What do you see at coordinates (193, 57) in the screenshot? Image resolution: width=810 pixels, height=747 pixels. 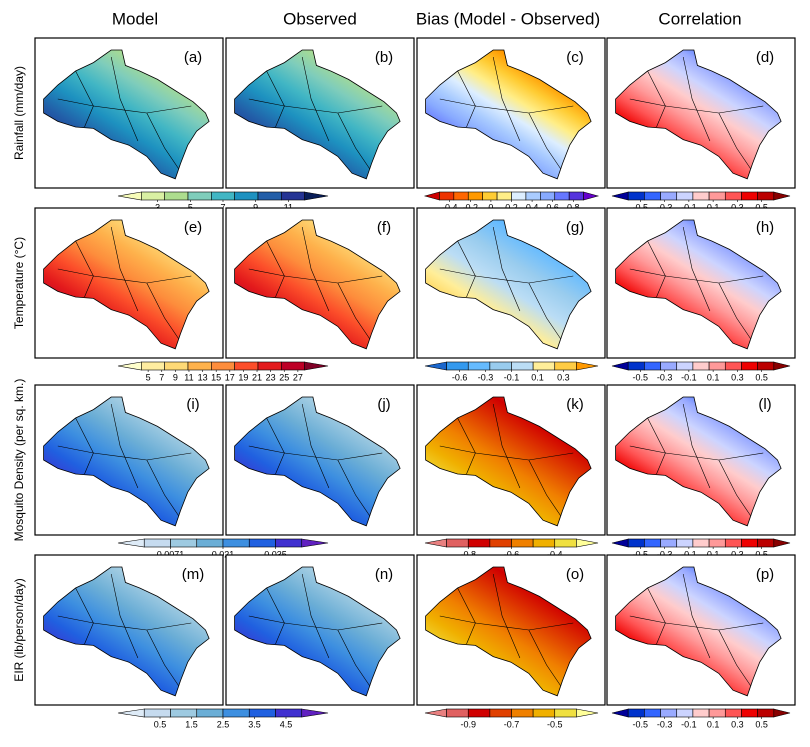 I see `panel-label: (a)` at bounding box center [193, 57].